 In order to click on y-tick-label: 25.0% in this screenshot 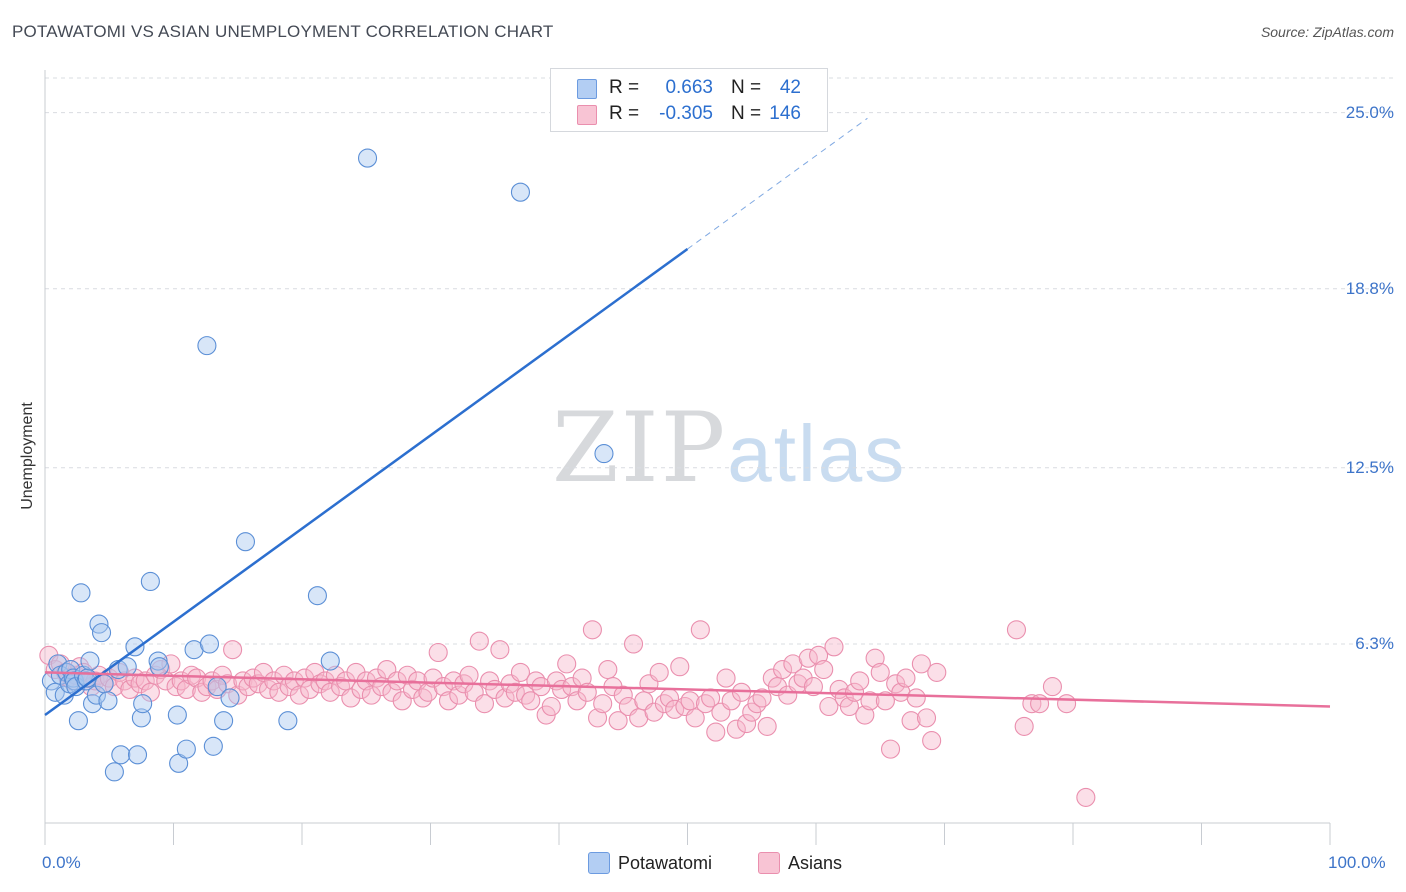, I will do `click(1369, 112)`.